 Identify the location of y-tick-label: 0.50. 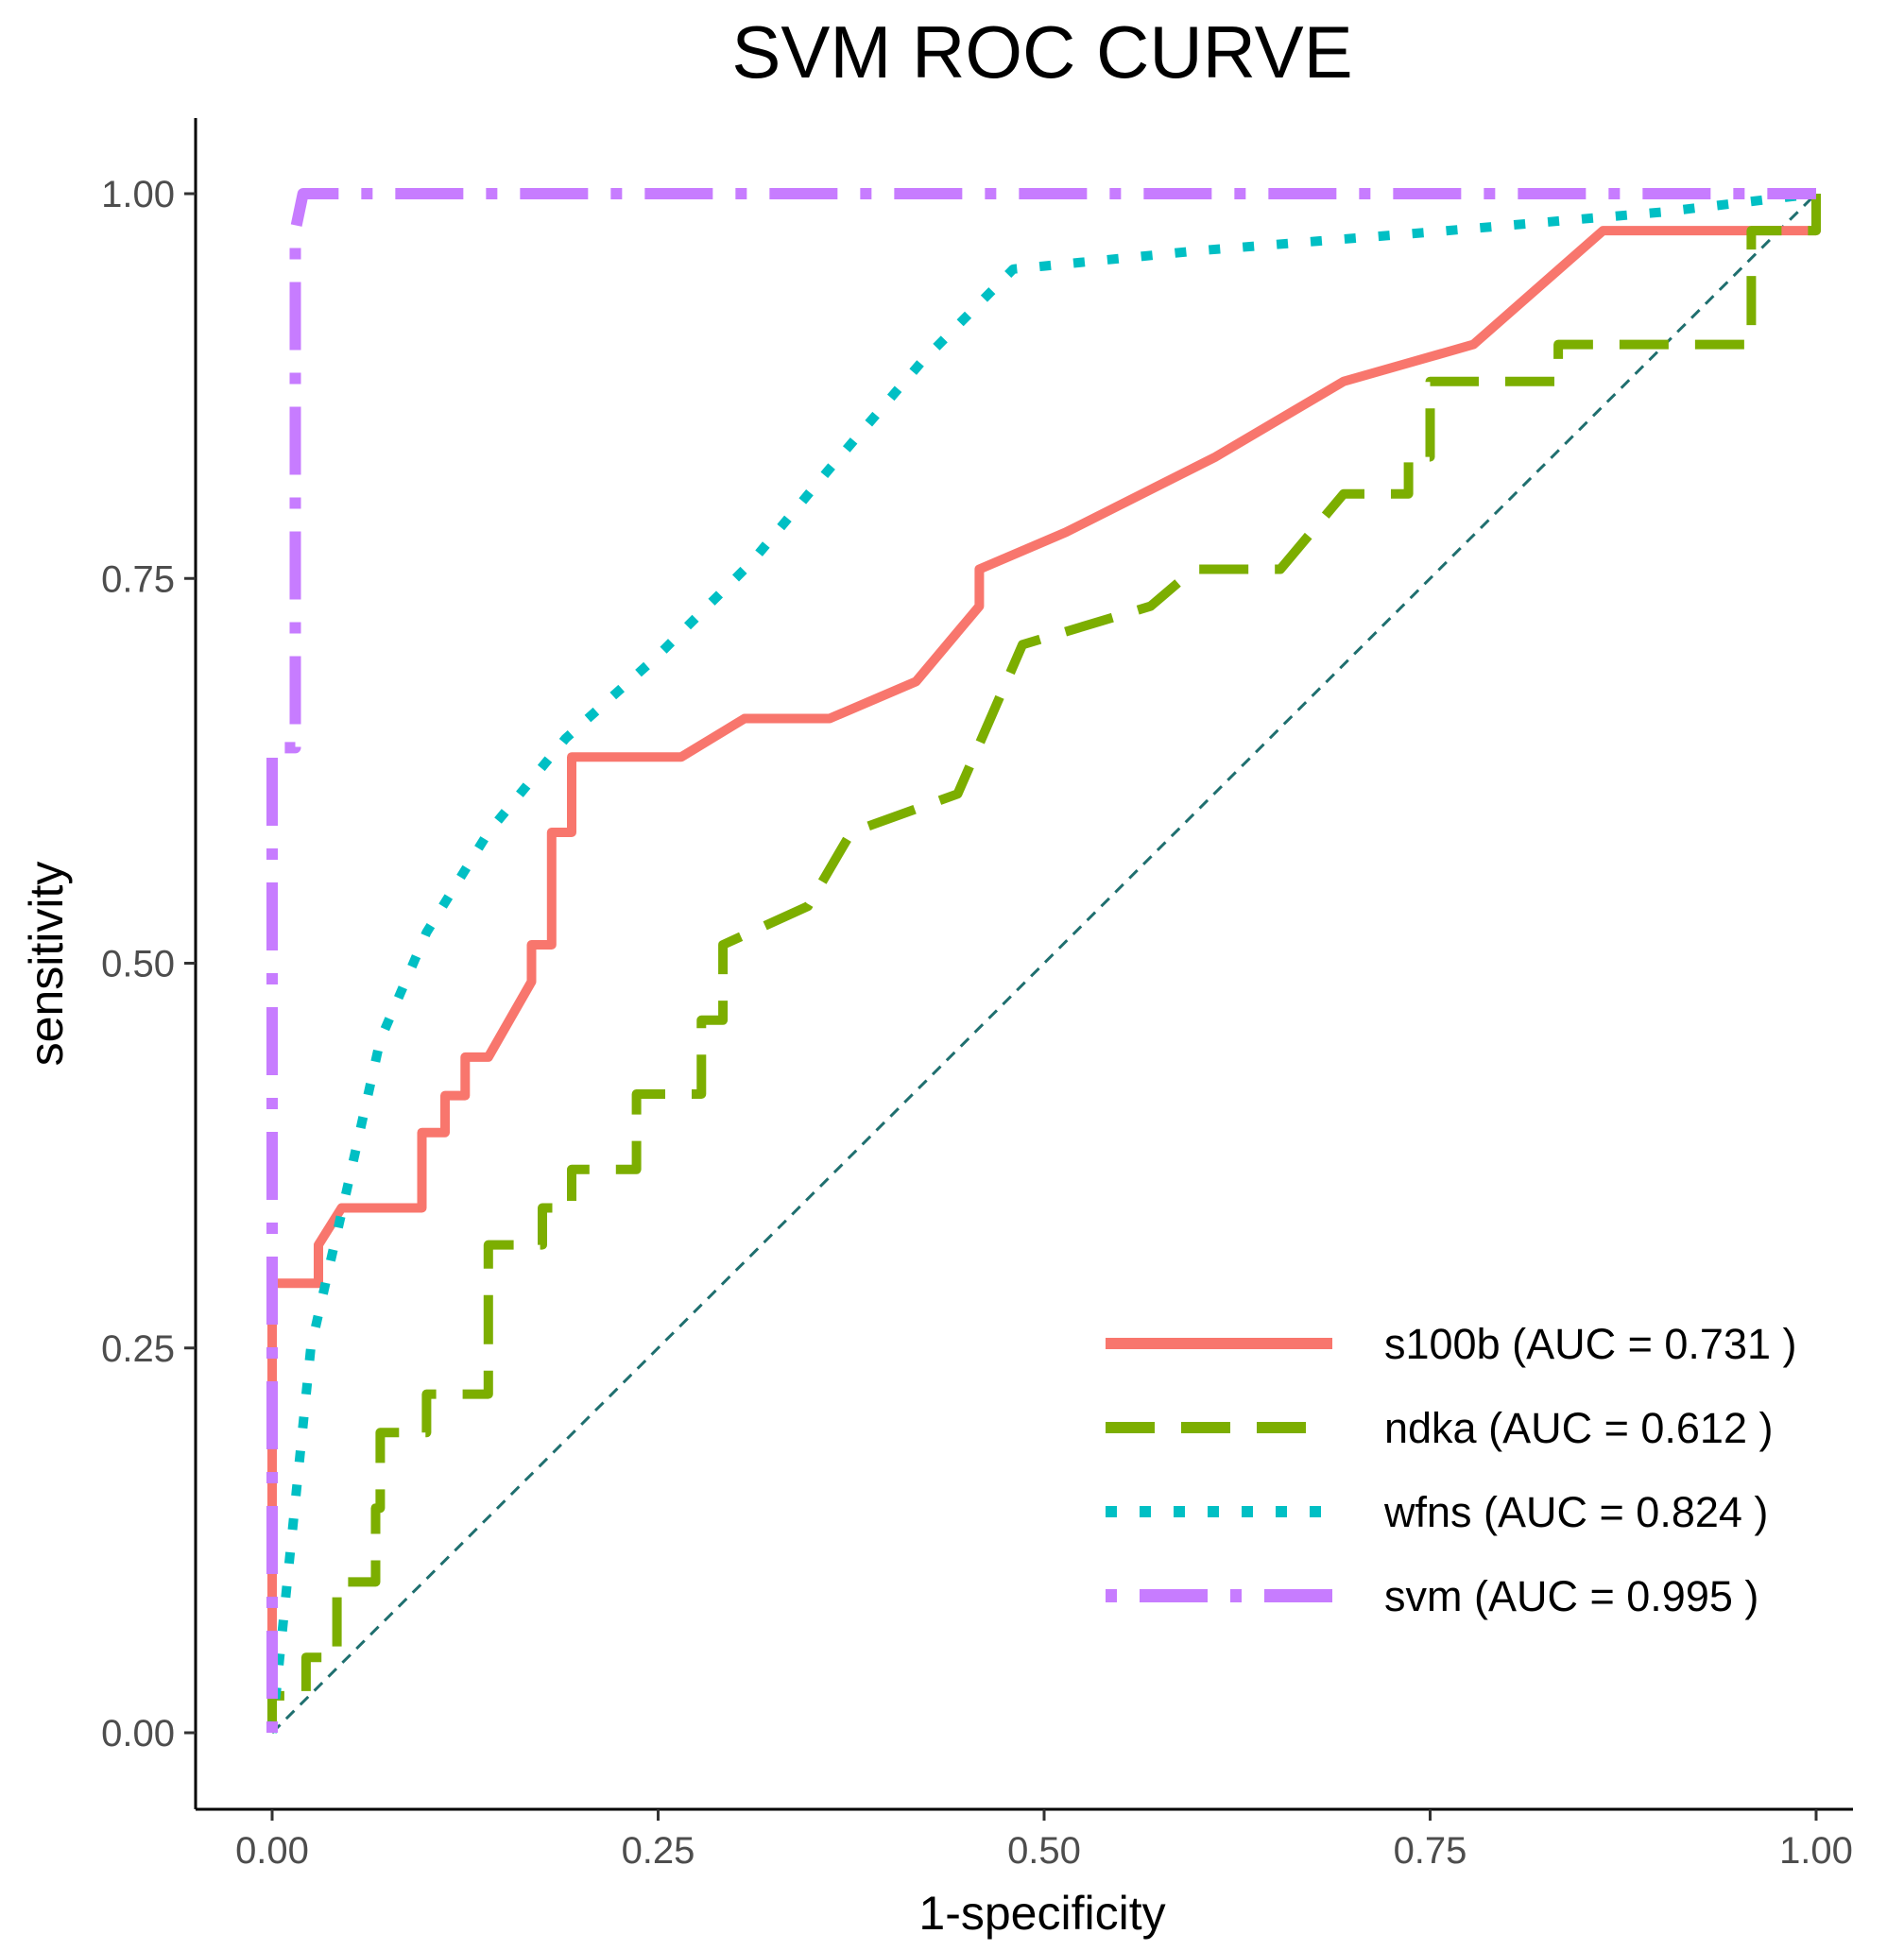
(138, 965).